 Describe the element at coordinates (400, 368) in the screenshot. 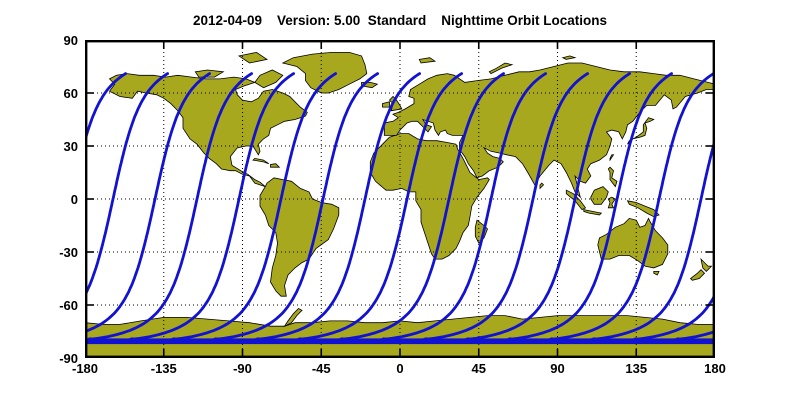

I see `x-tick-label: 0` at that location.